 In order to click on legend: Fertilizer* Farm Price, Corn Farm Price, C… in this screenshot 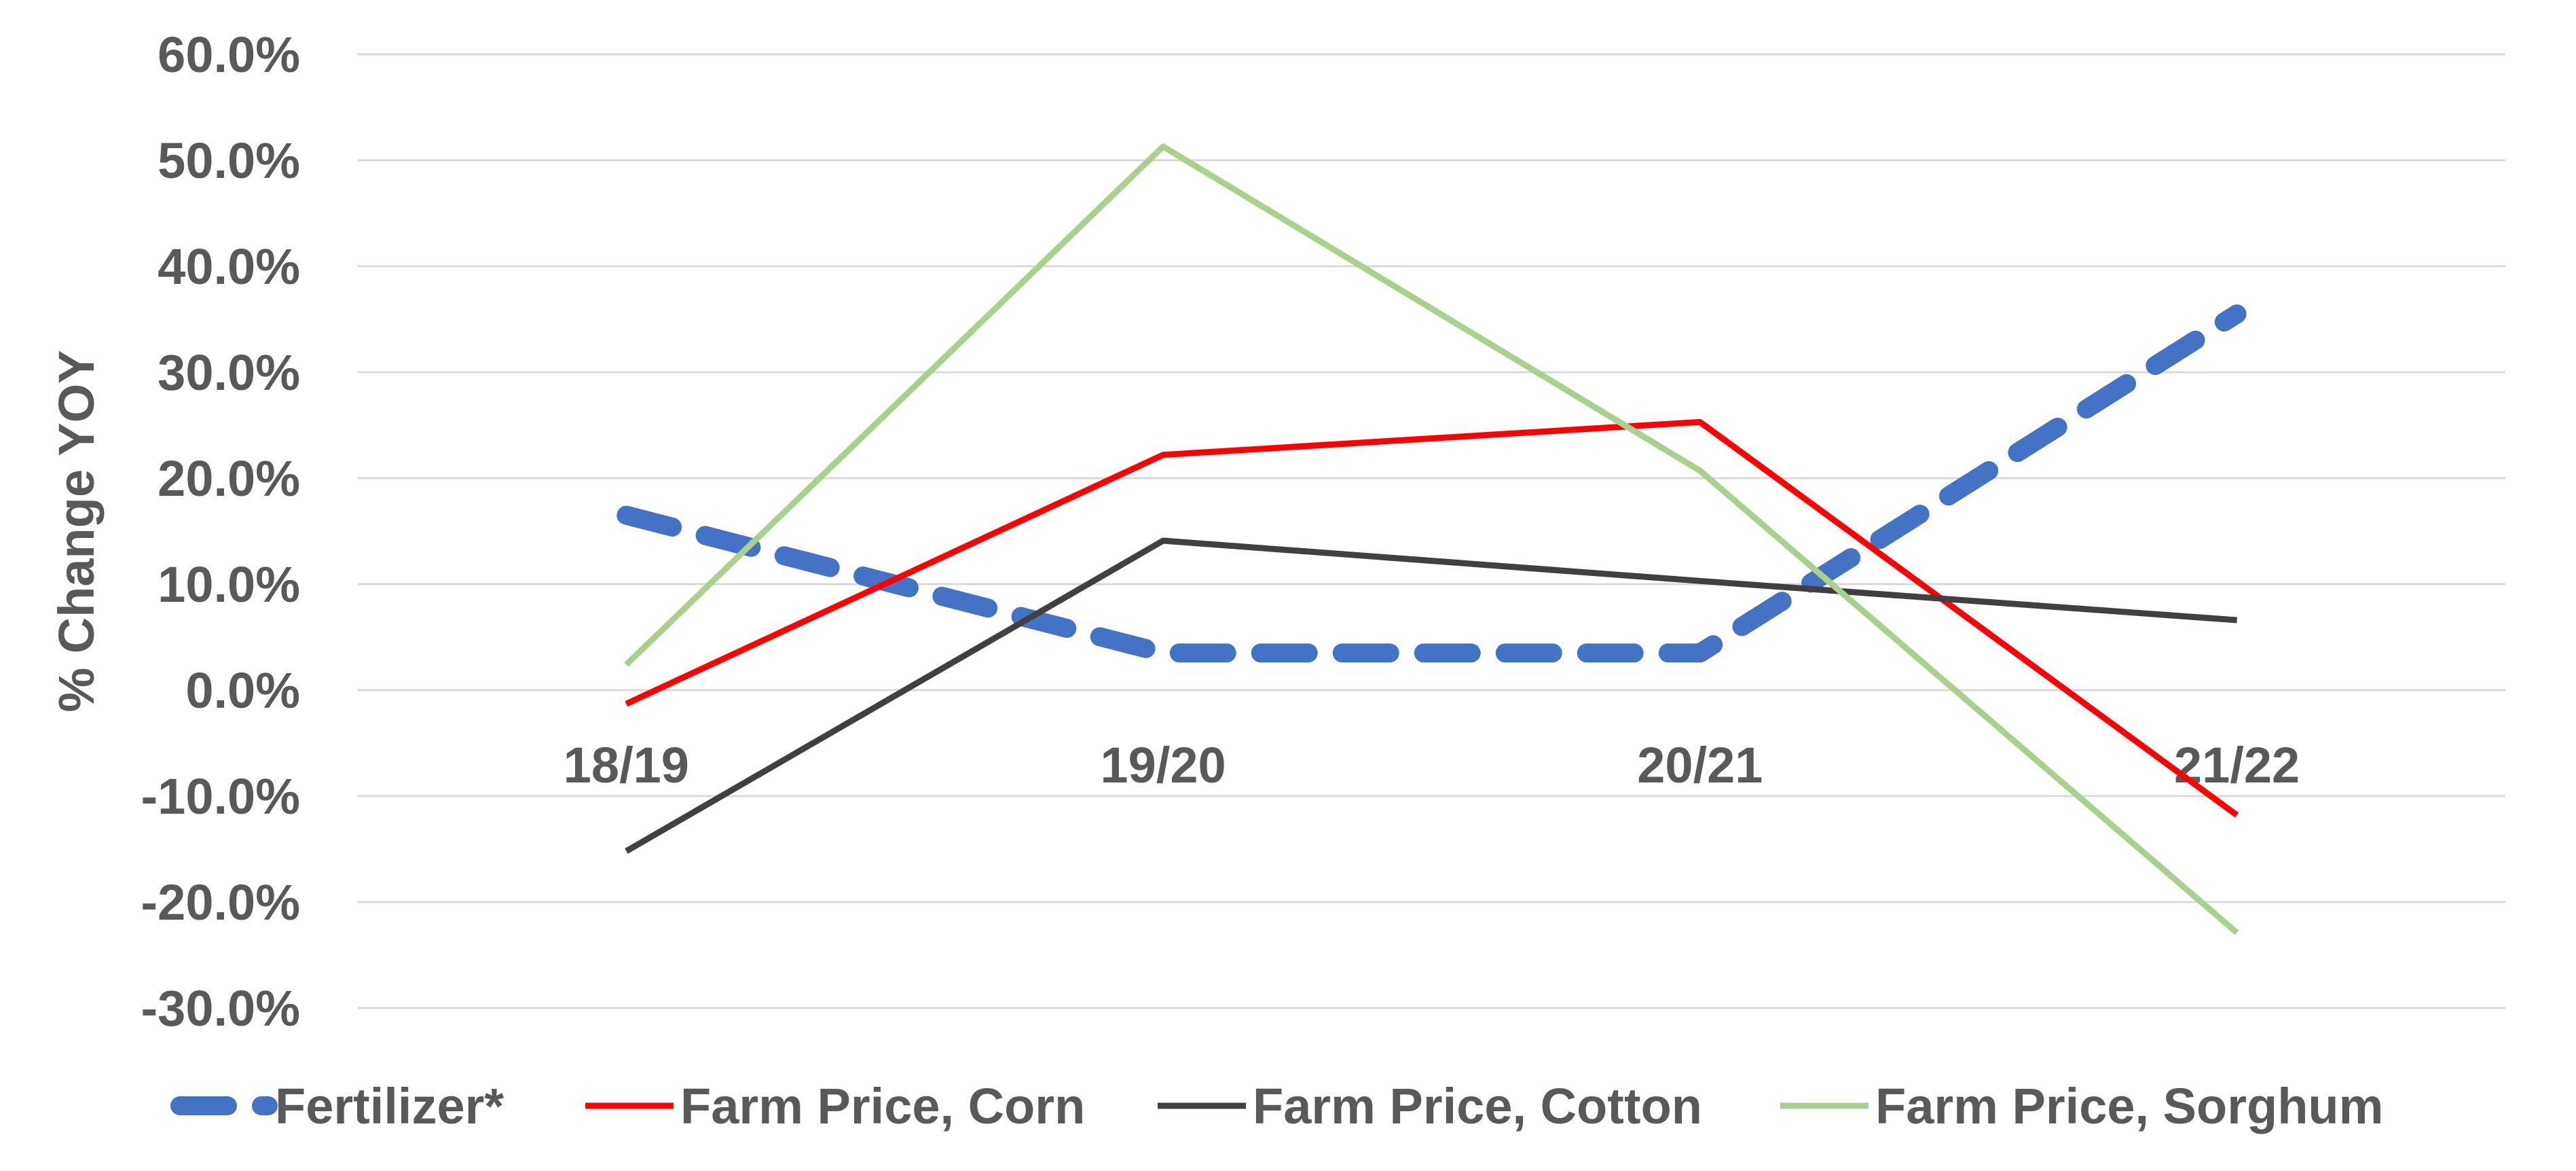, I will do `click(1276, 1106)`.